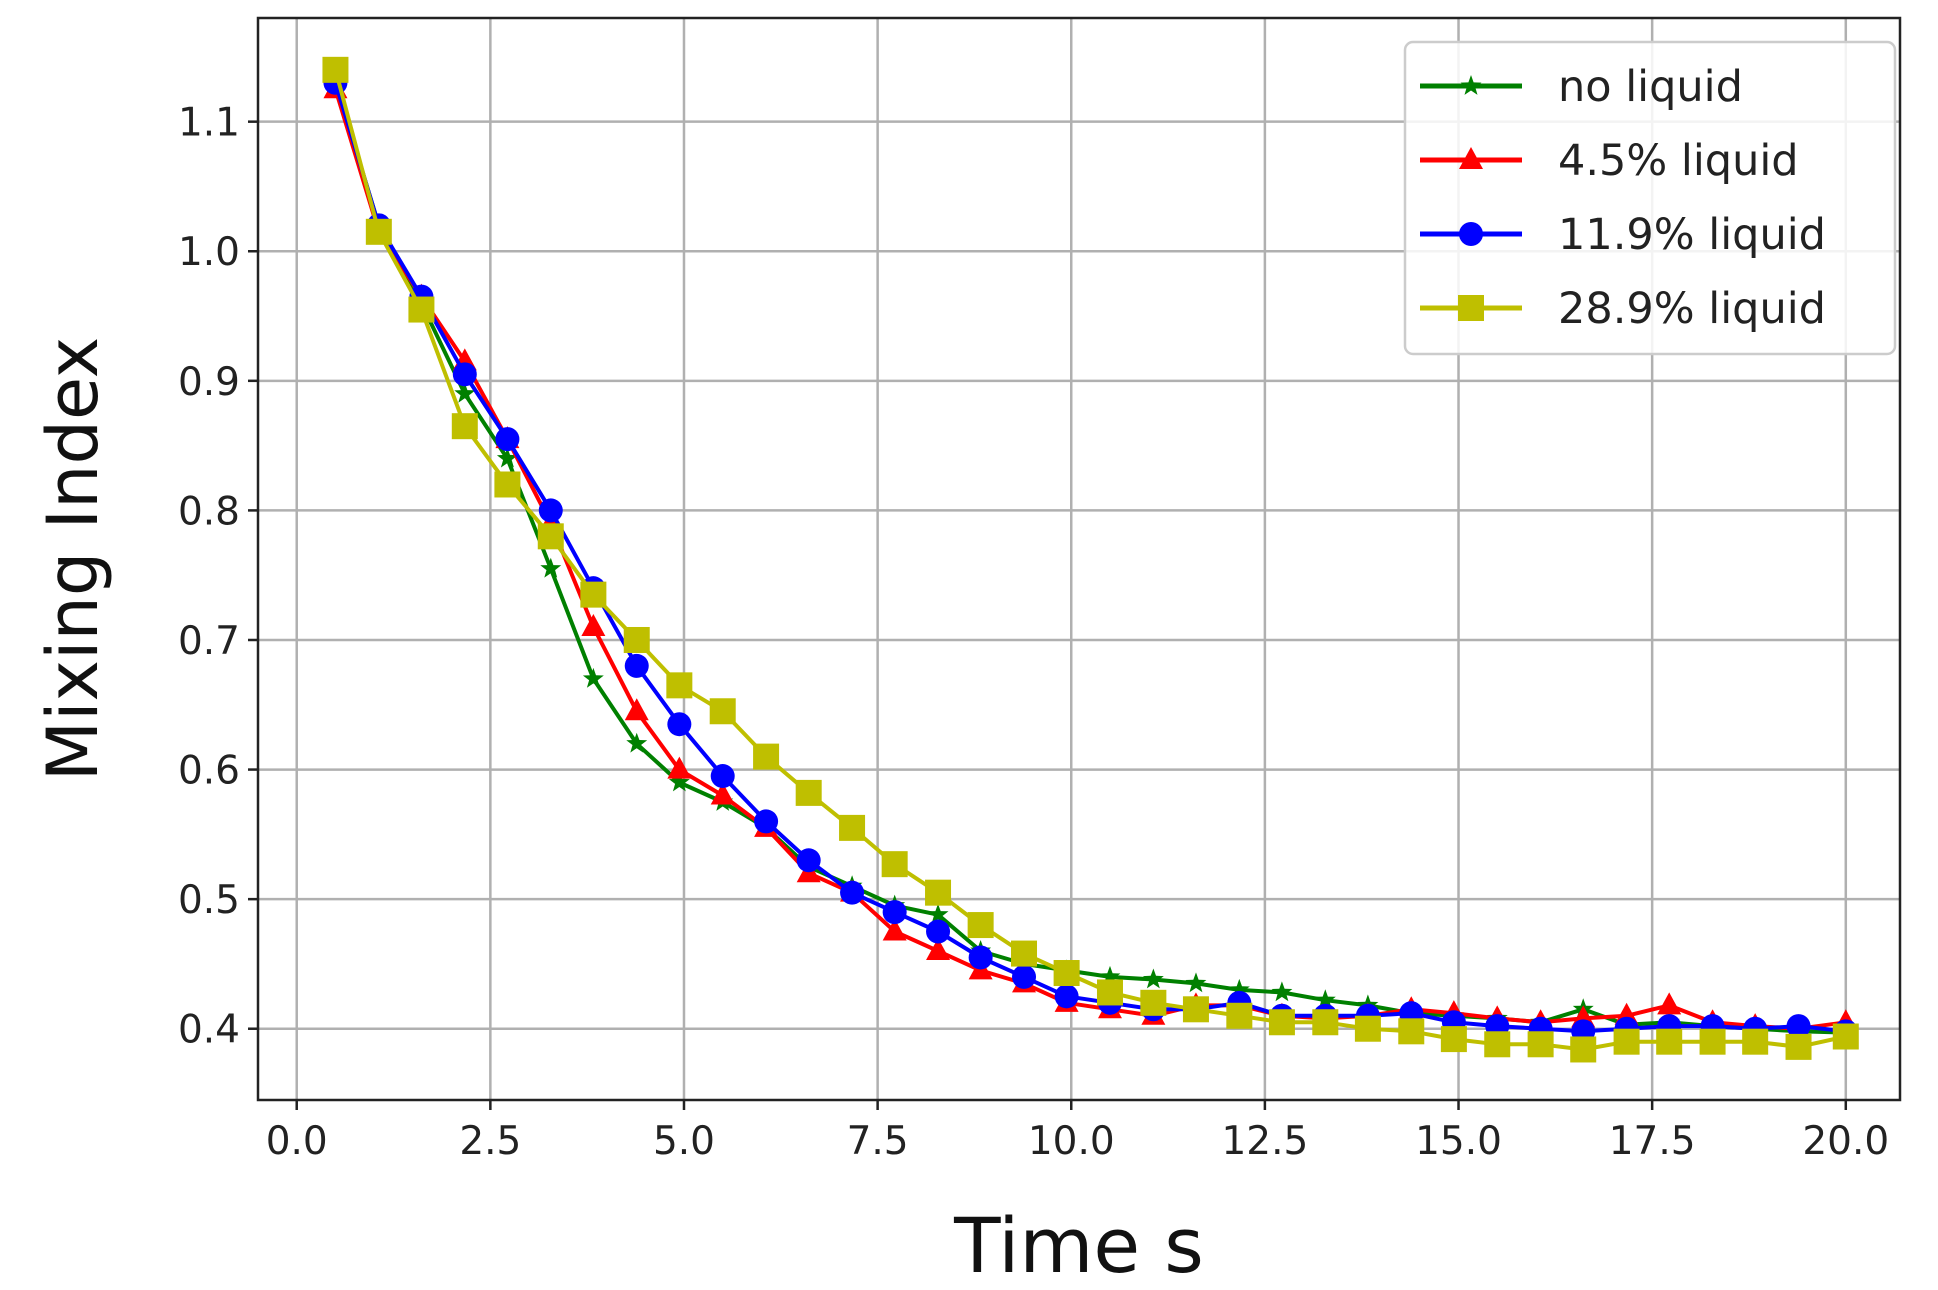 The width and height of the screenshot is (1938, 1290). What do you see at coordinates (684, 1141) in the screenshot?
I see `x-tick-label: 5.0` at bounding box center [684, 1141].